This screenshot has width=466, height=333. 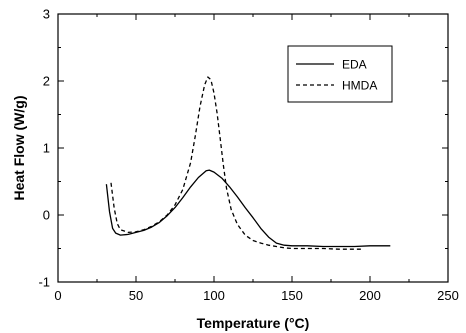 I want to click on legend-box, so click(x=340, y=74).